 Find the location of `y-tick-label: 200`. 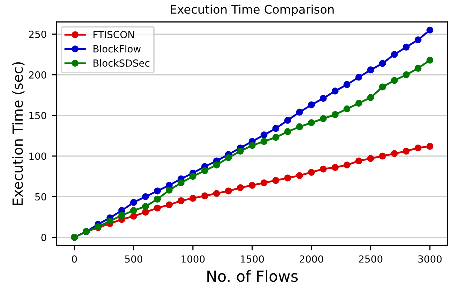

y-tick-label: 200 is located at coordinates (38, 75).